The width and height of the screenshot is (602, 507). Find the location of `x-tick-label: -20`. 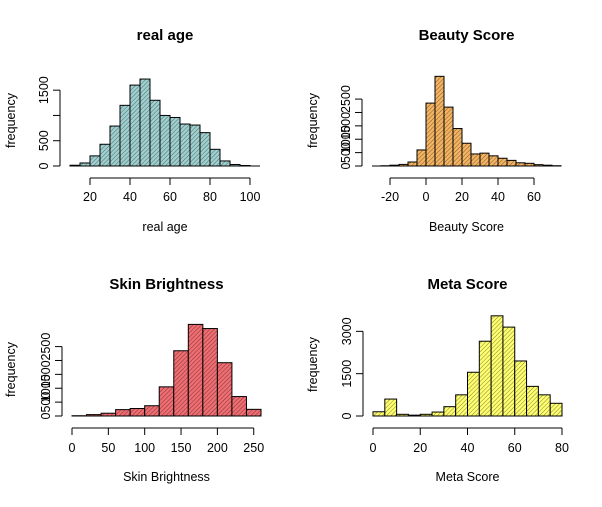

x-tick-label: -20 is located at coordinates (390, 197).